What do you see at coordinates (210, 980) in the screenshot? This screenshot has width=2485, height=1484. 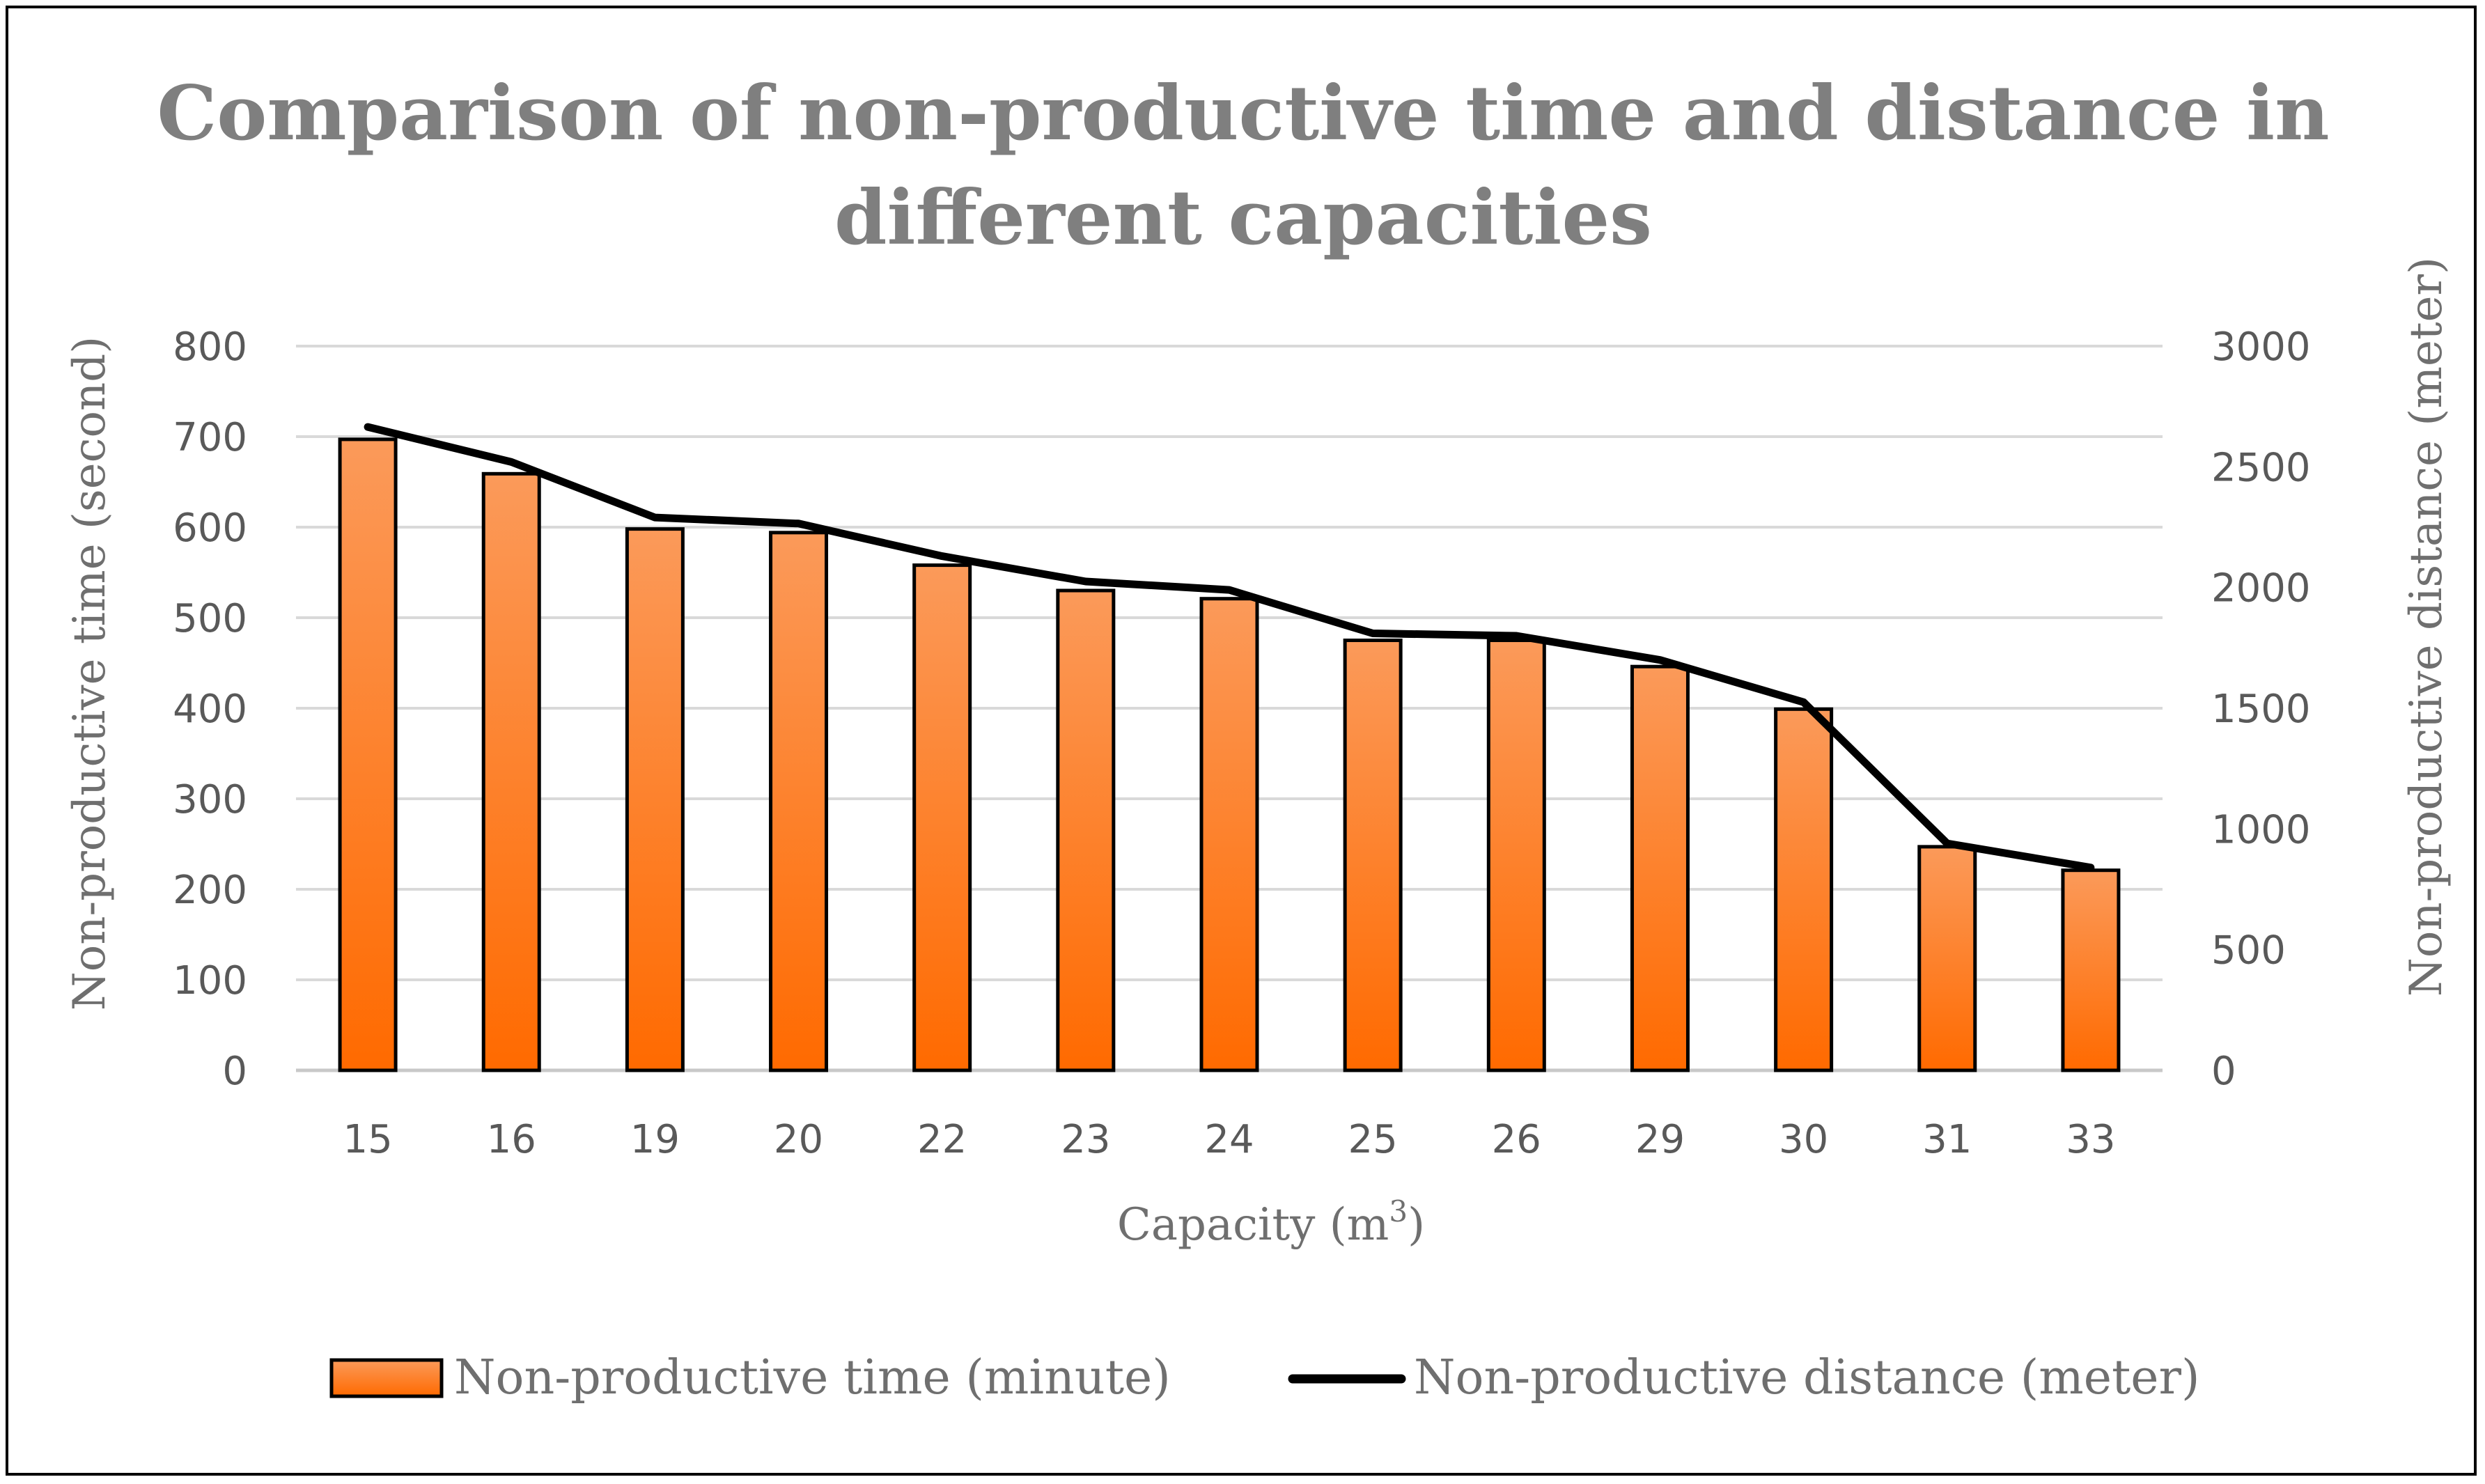 I see `left-tick-label: 100` at bounding box center [210, 980].